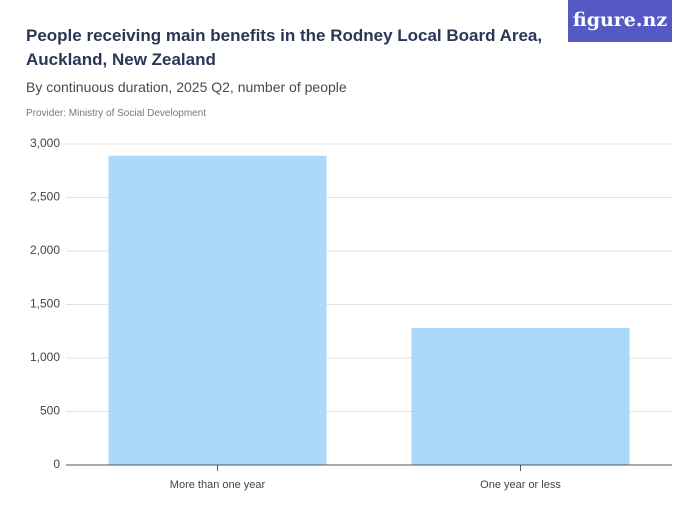  I want to click on y-tick-label: 0, so click(56, 464).